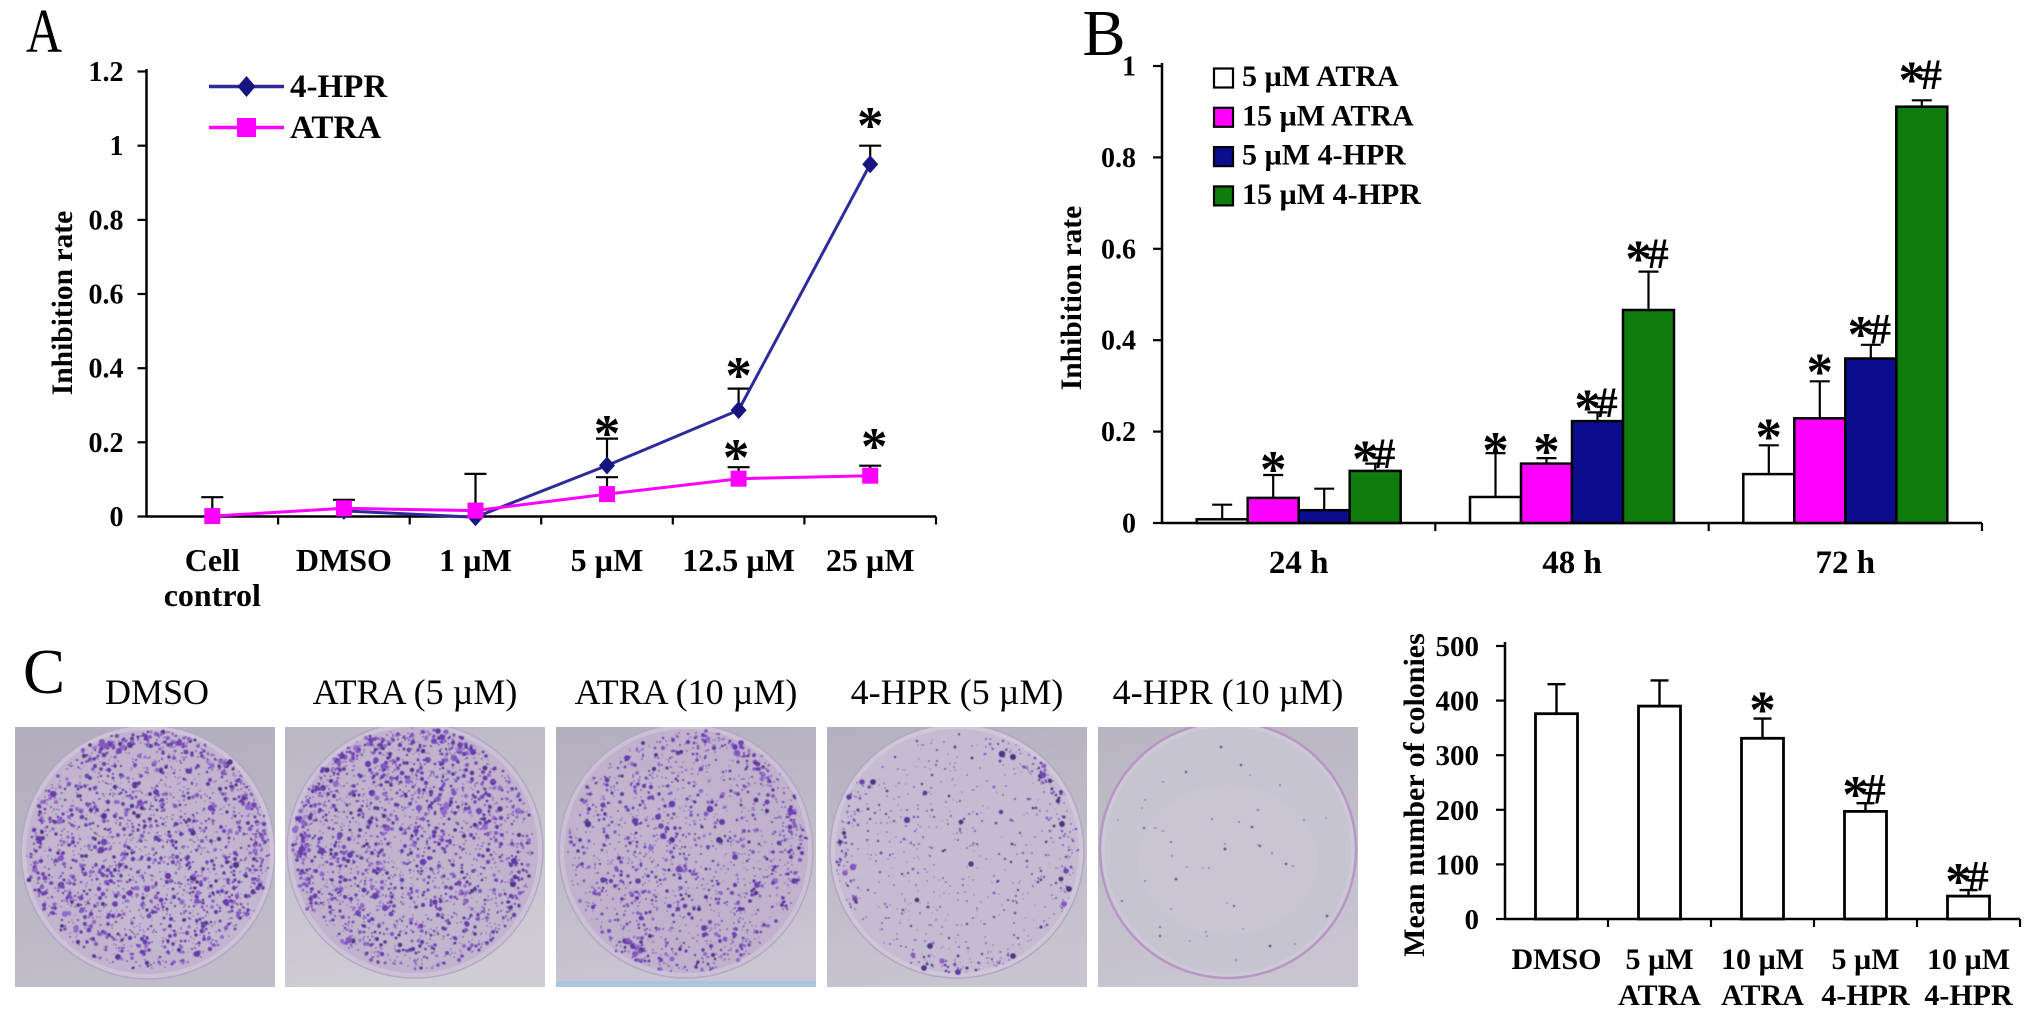  I want to click on svg-text: Cell, so click(212, 560).